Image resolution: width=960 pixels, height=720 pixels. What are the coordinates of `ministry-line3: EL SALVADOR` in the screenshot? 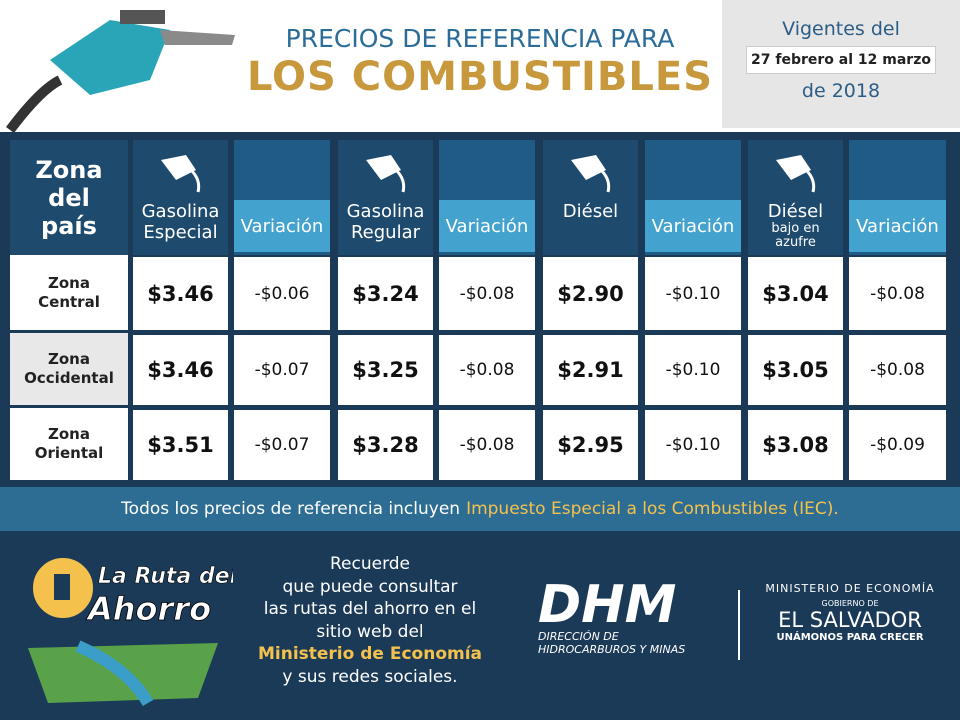 It's located at (850, 620).